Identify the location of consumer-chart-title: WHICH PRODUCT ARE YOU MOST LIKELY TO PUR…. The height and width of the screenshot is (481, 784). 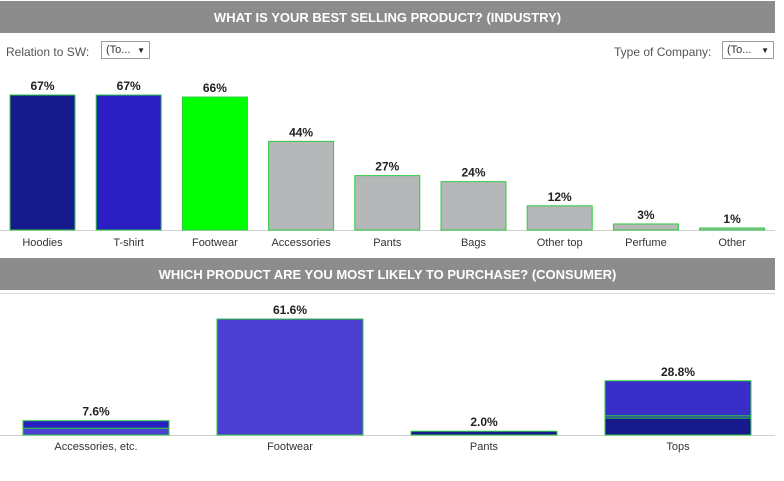
(387, 274).